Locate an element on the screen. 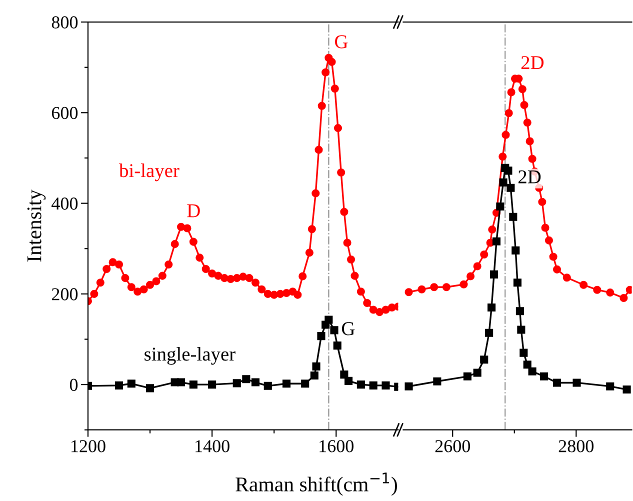 The height and width of the screenshot is (501, 633). y-tick-label: 0 is located at coordinates (74, 384).